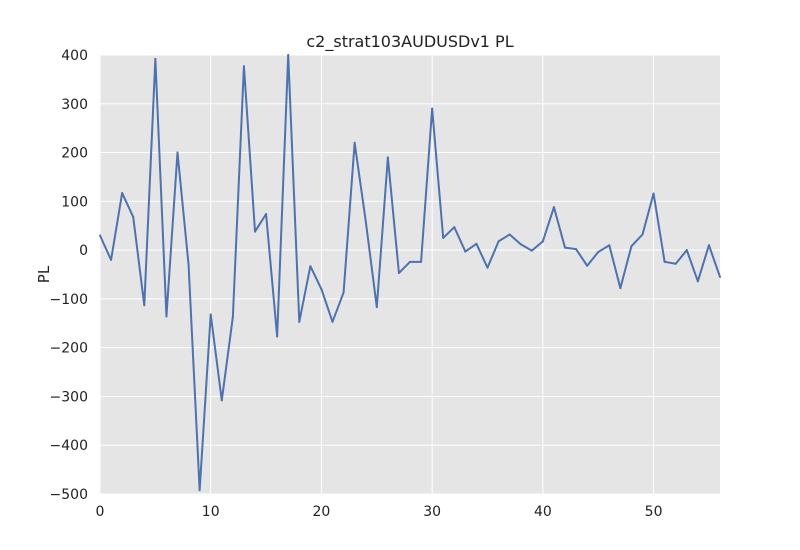 The width and height of the screenshot is (800, 550). What do you see at coordinates (69, 300) in the screenshot?
I see `y-tick-label: −100` at bounding box center [69, 300].